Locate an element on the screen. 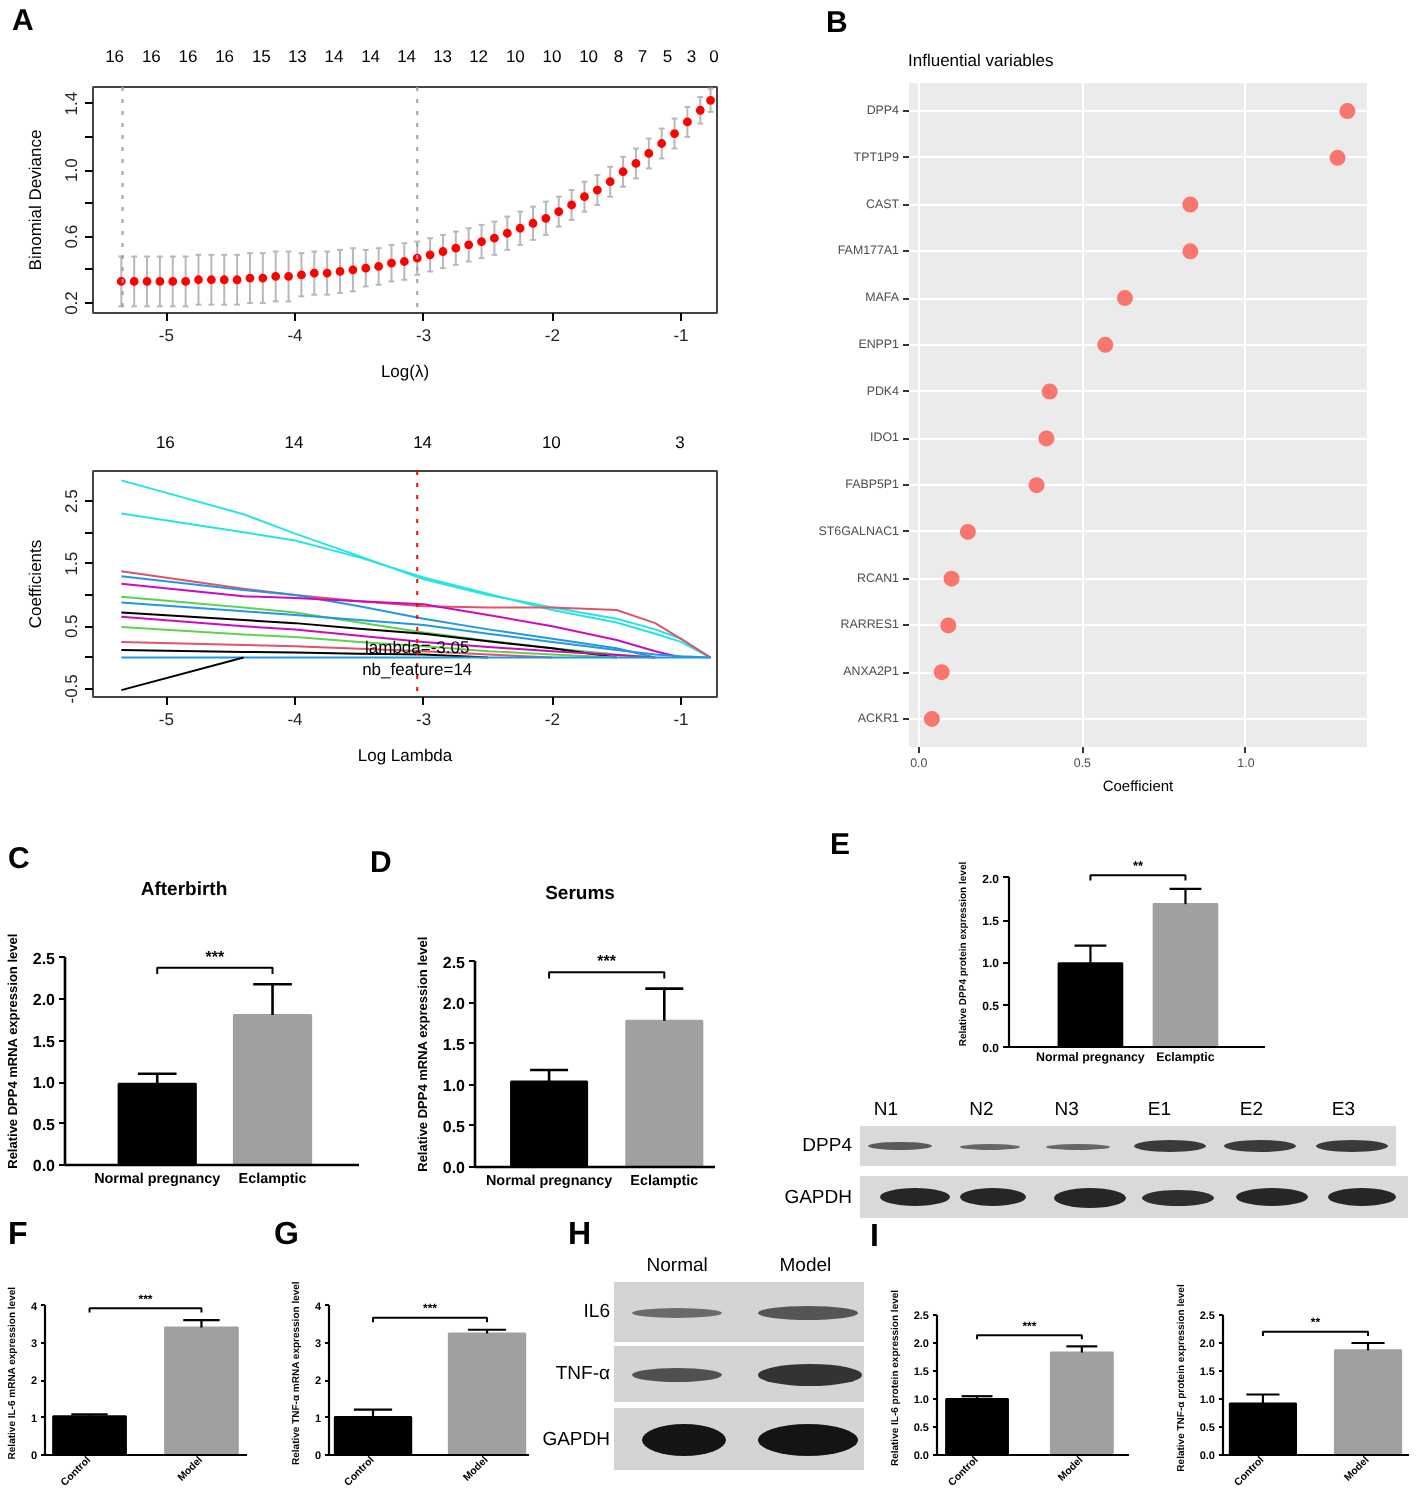  text: 0 is located at coordinates (714, 55).